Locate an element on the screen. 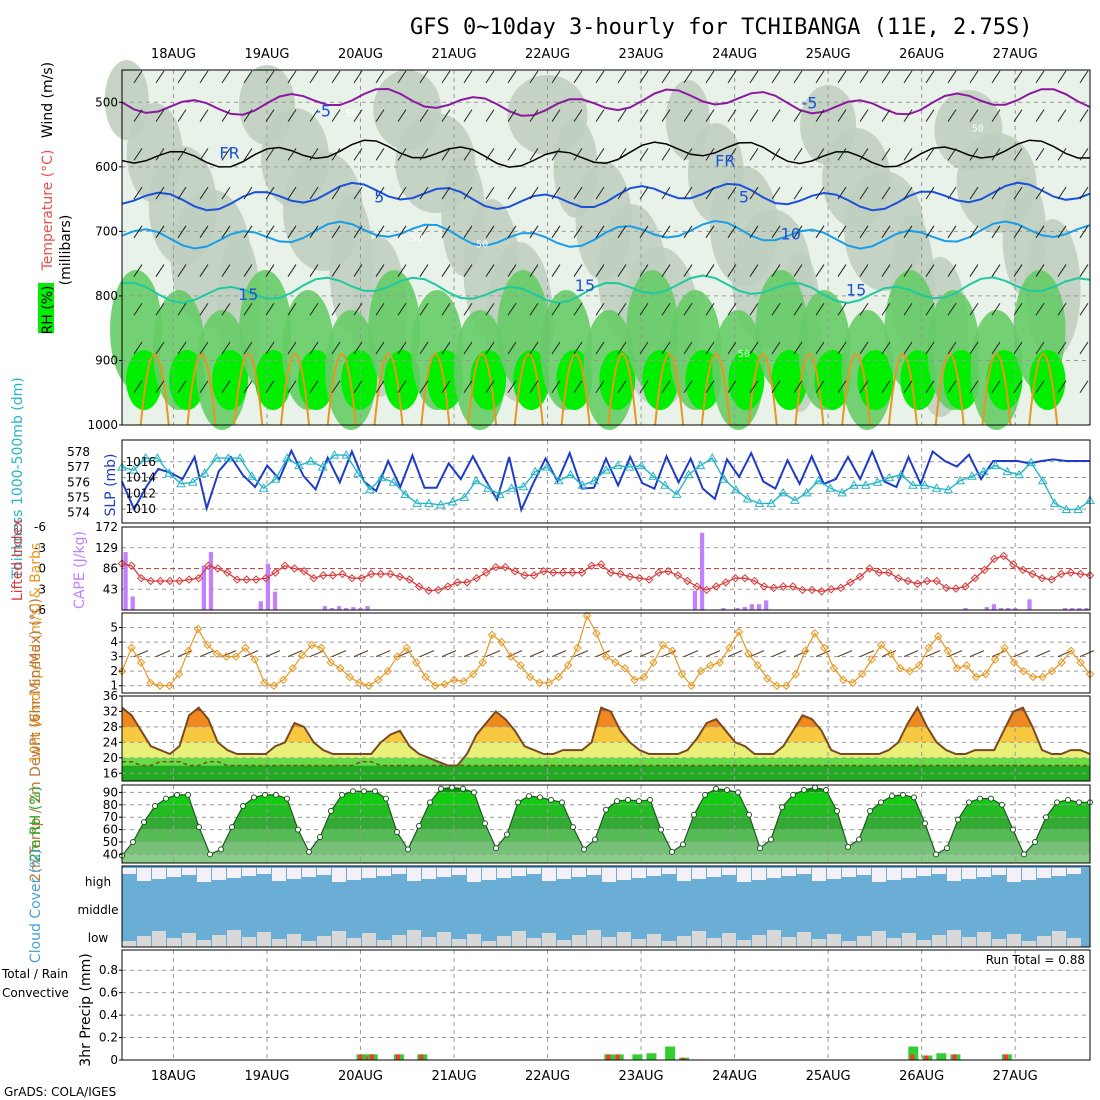 The width and height of the screenshot is (1100, 1100). top-date-label: 24AUG is located at coordinates (734, 54).